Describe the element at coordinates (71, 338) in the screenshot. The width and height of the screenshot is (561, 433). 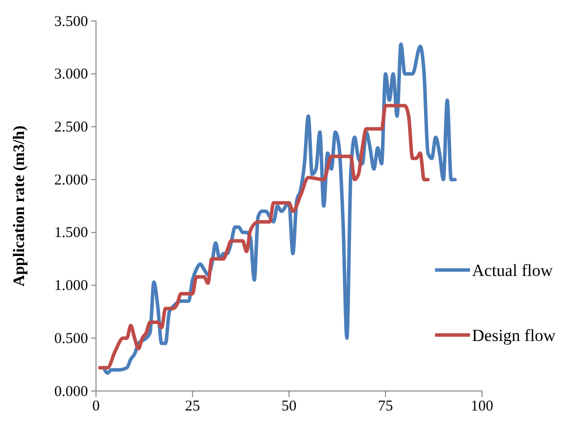
I see `y-tick-label: 0.500` at that location.